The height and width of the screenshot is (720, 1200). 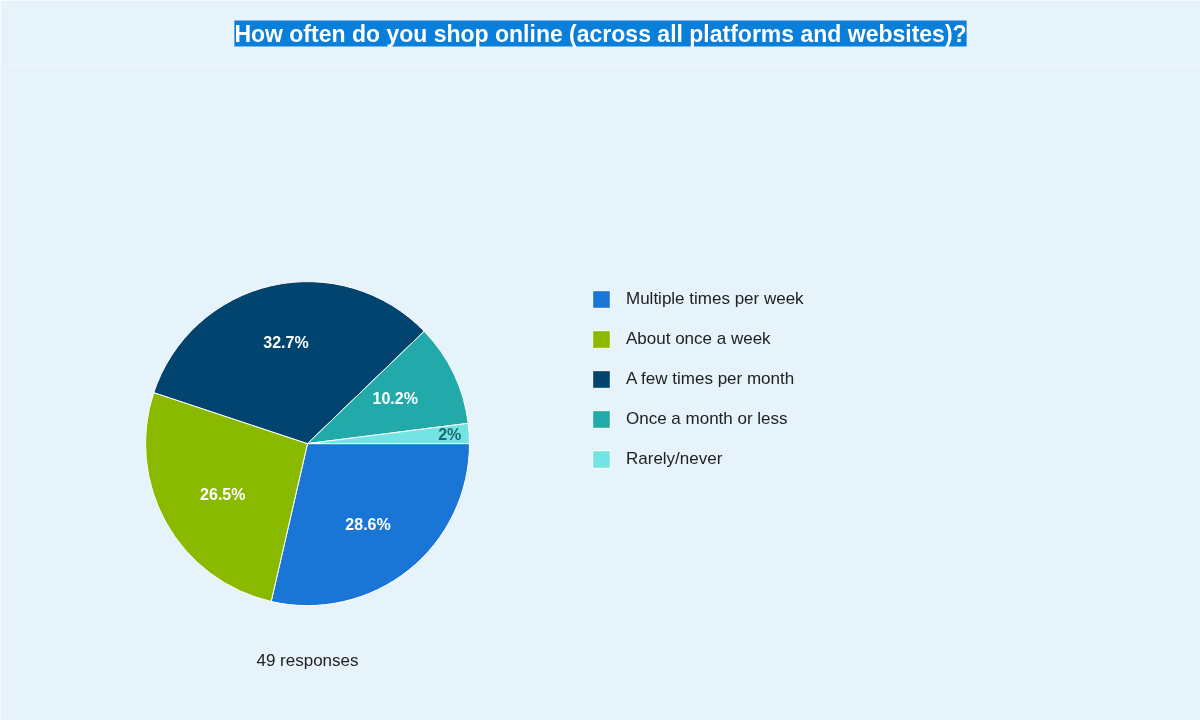 I want to click on data-label: 32.7%, so click(x=286, y=343).